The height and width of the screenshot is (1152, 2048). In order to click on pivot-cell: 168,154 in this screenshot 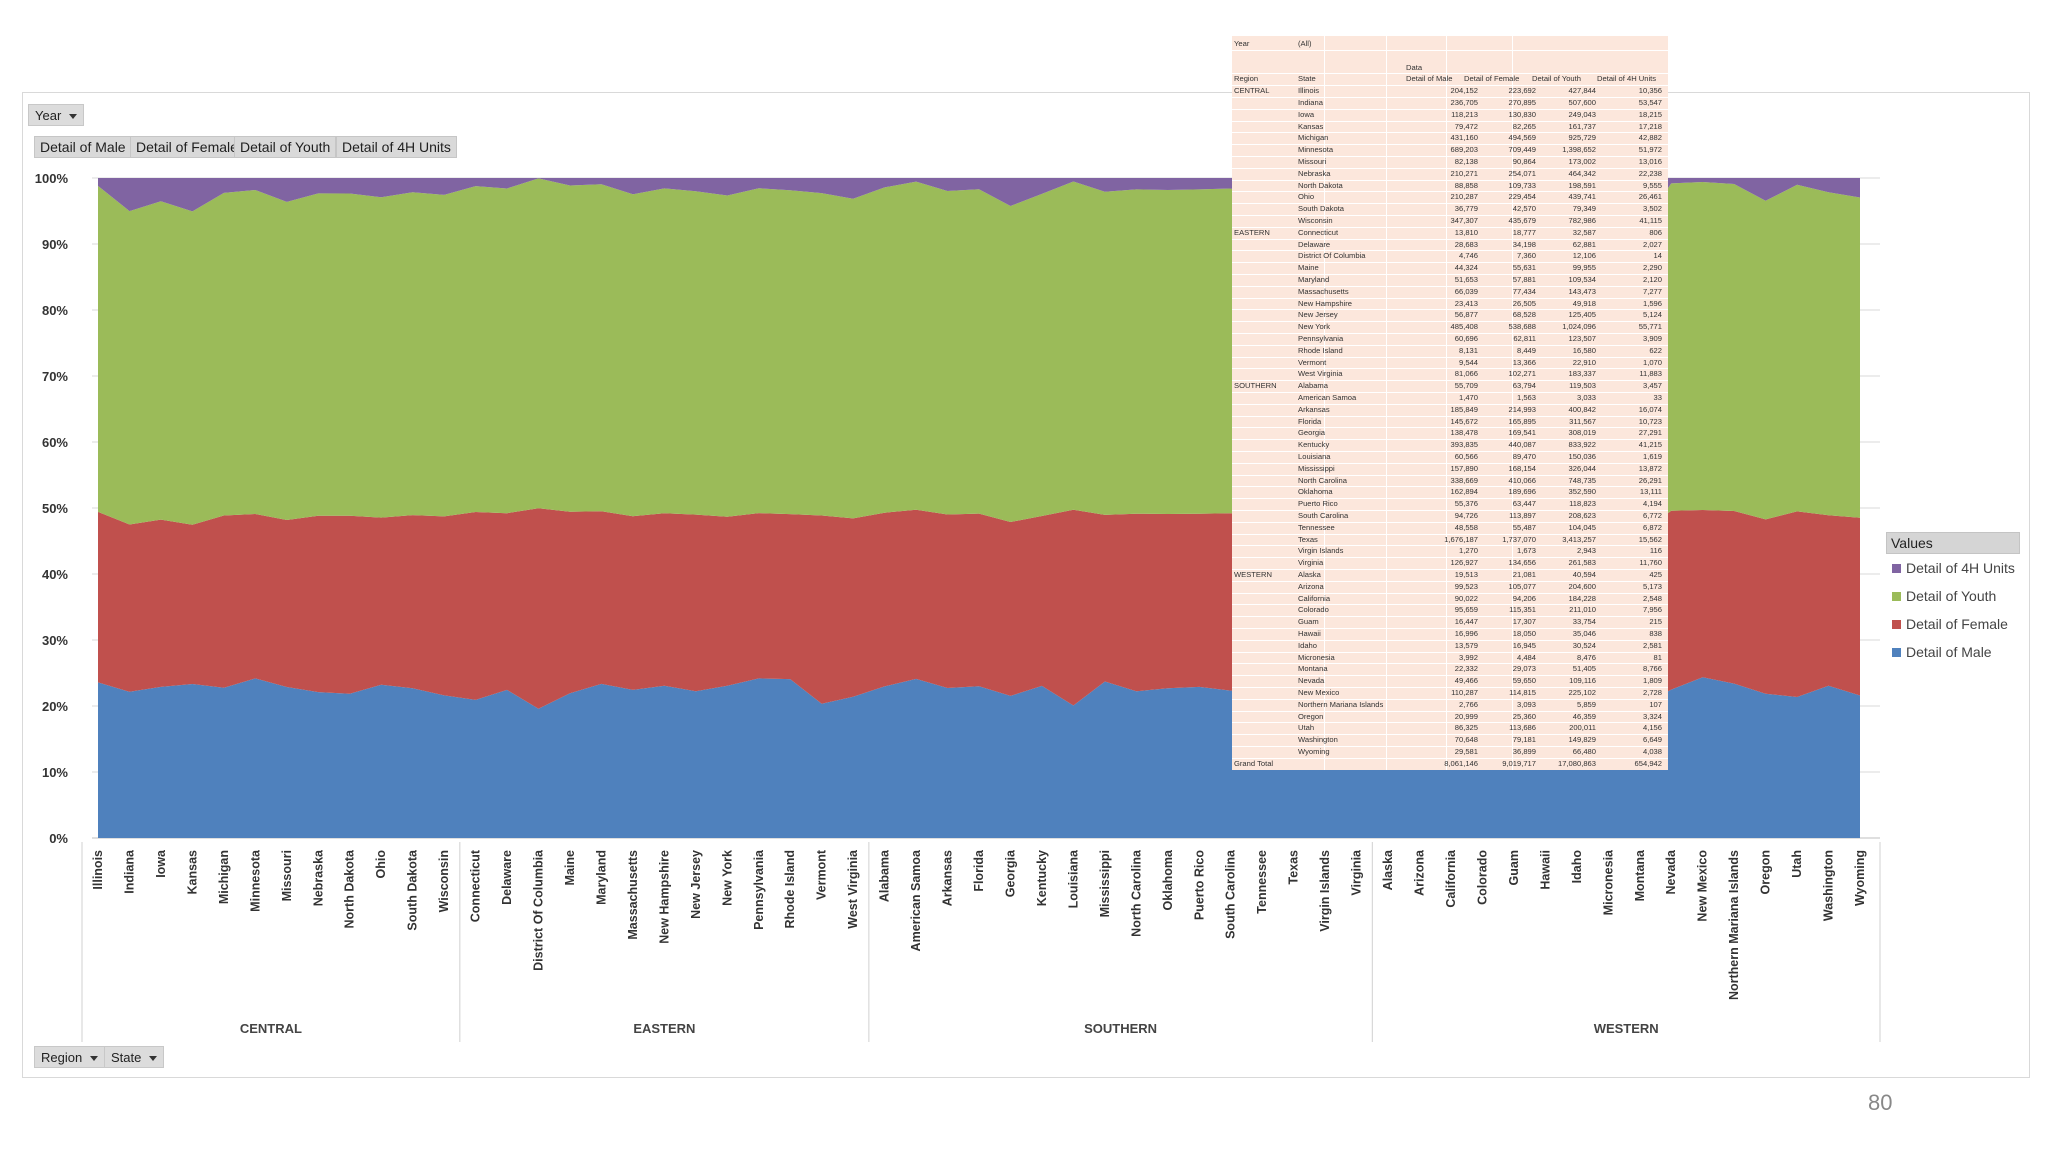, I will do `click(1522, 468)`.